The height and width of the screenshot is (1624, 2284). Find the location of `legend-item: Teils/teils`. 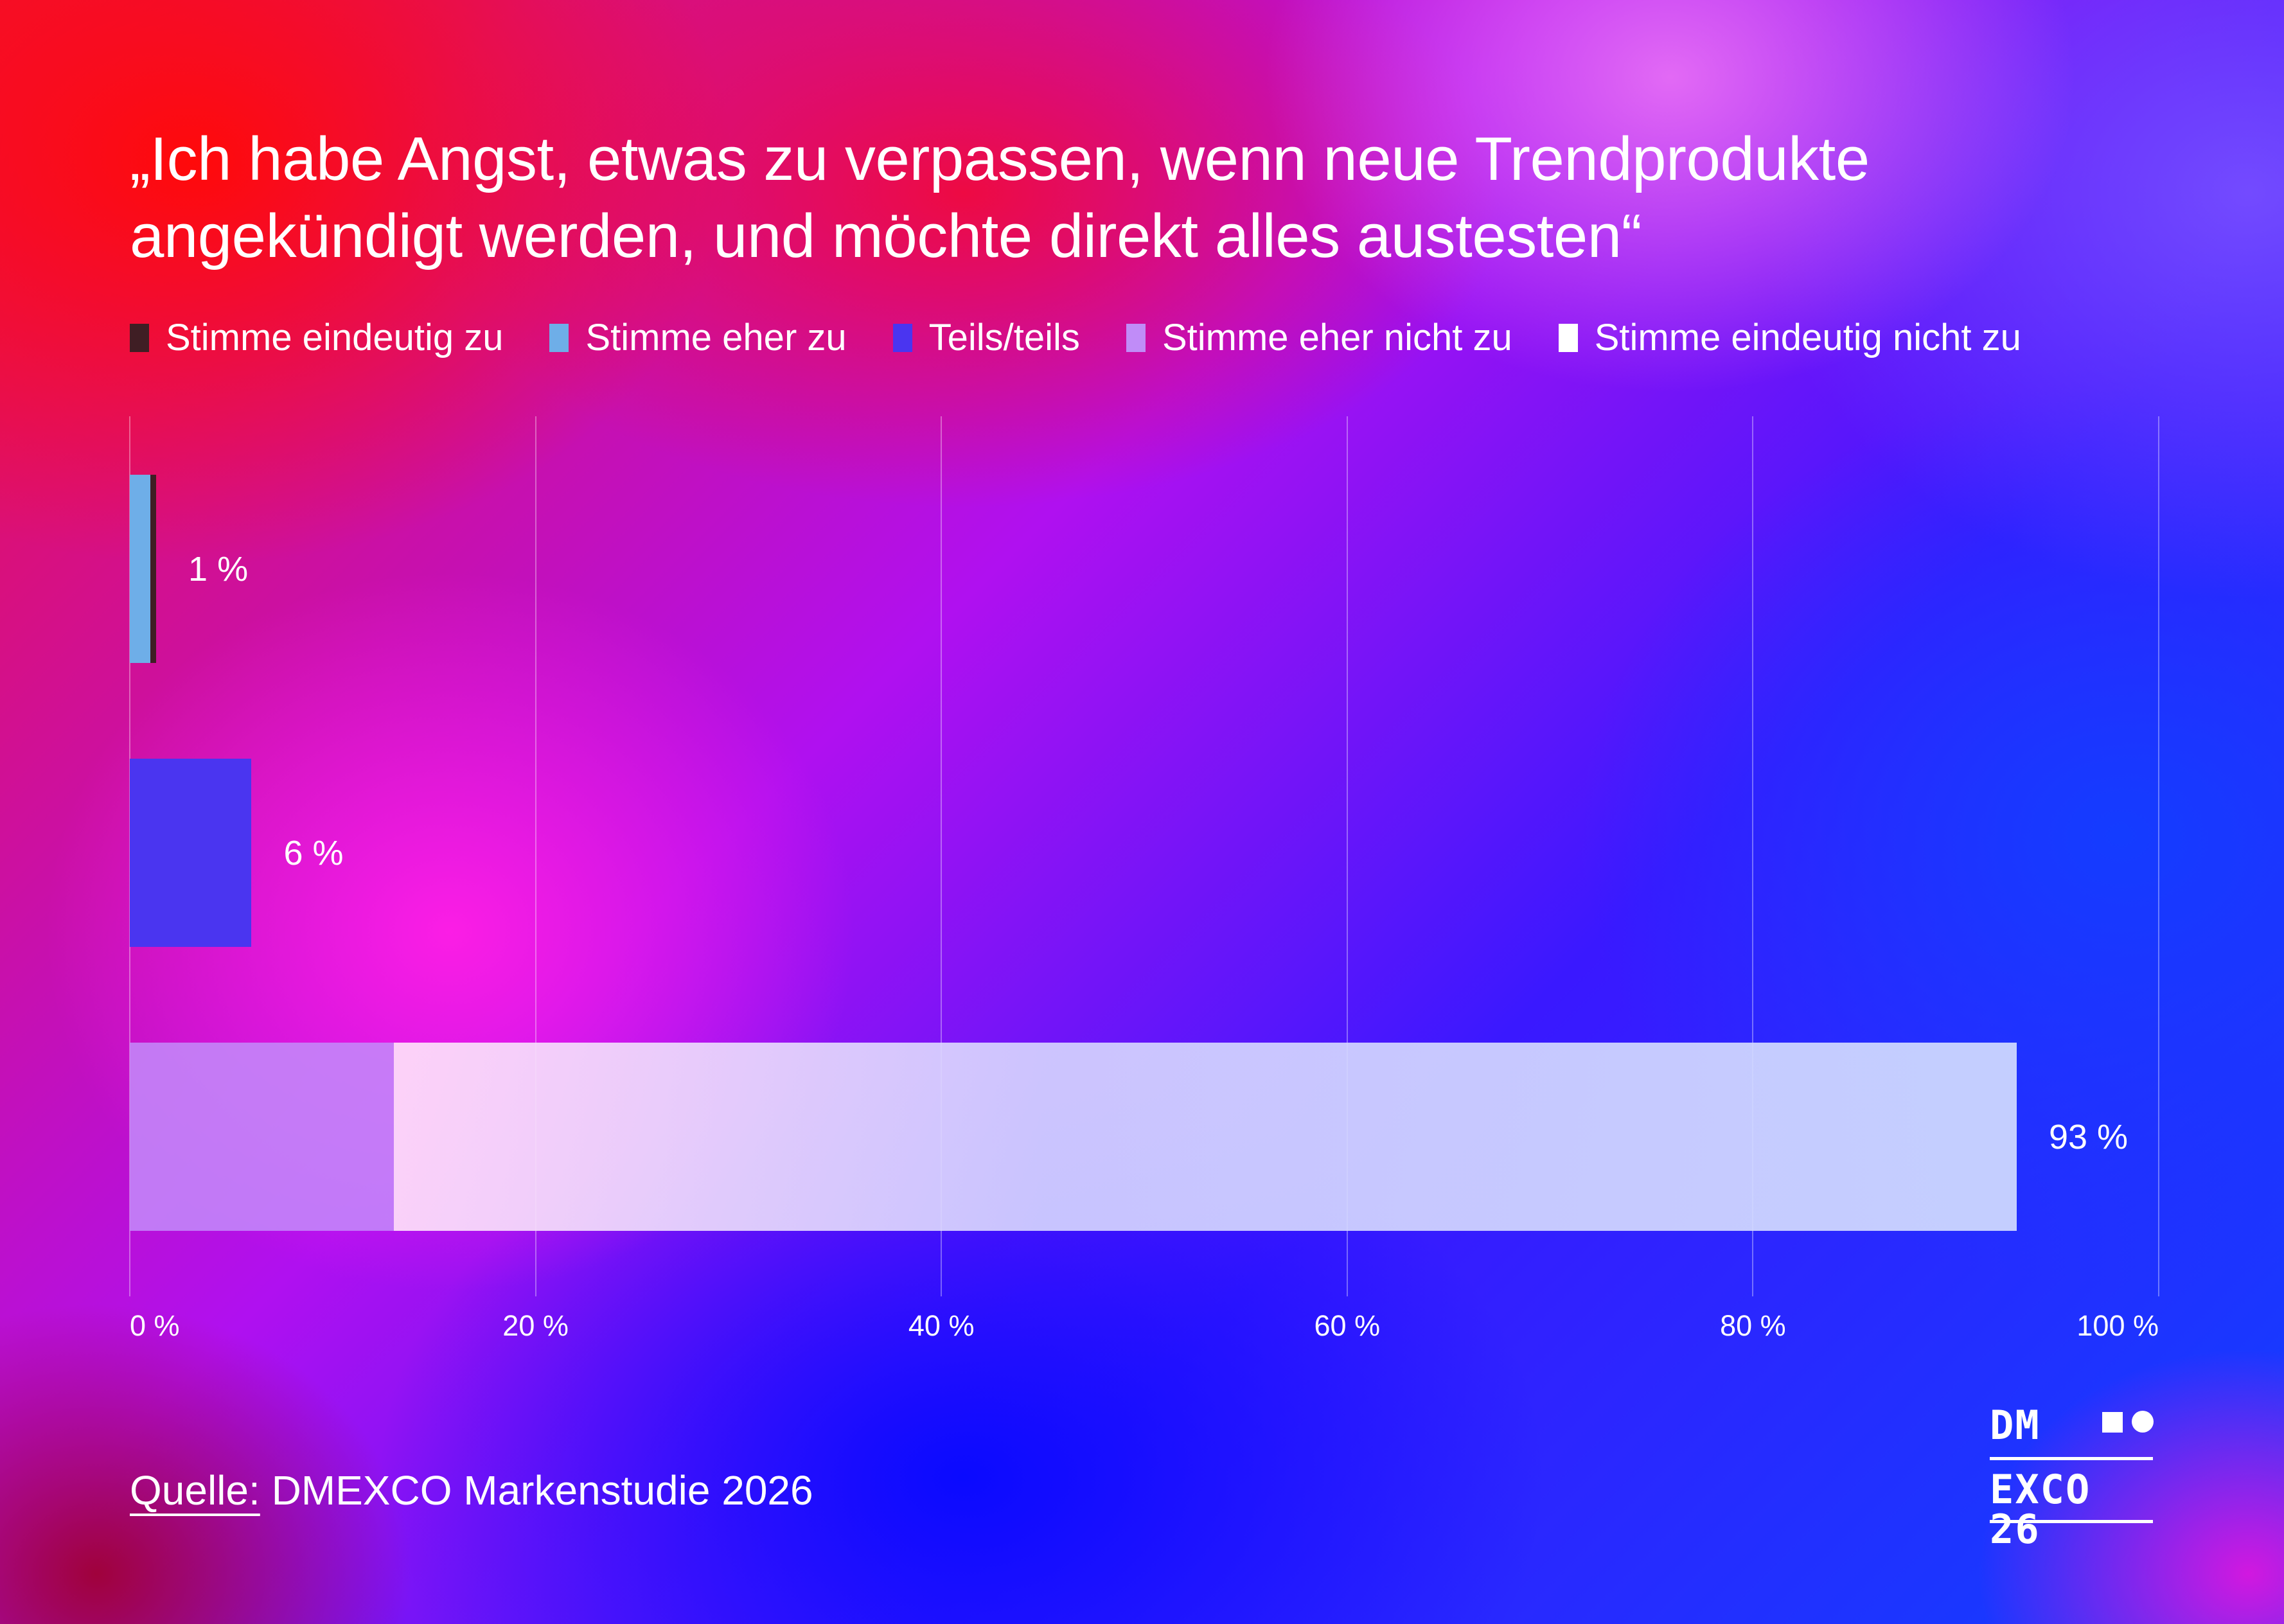

legend-item: Teils/teils is located at coordinates (986, 338).